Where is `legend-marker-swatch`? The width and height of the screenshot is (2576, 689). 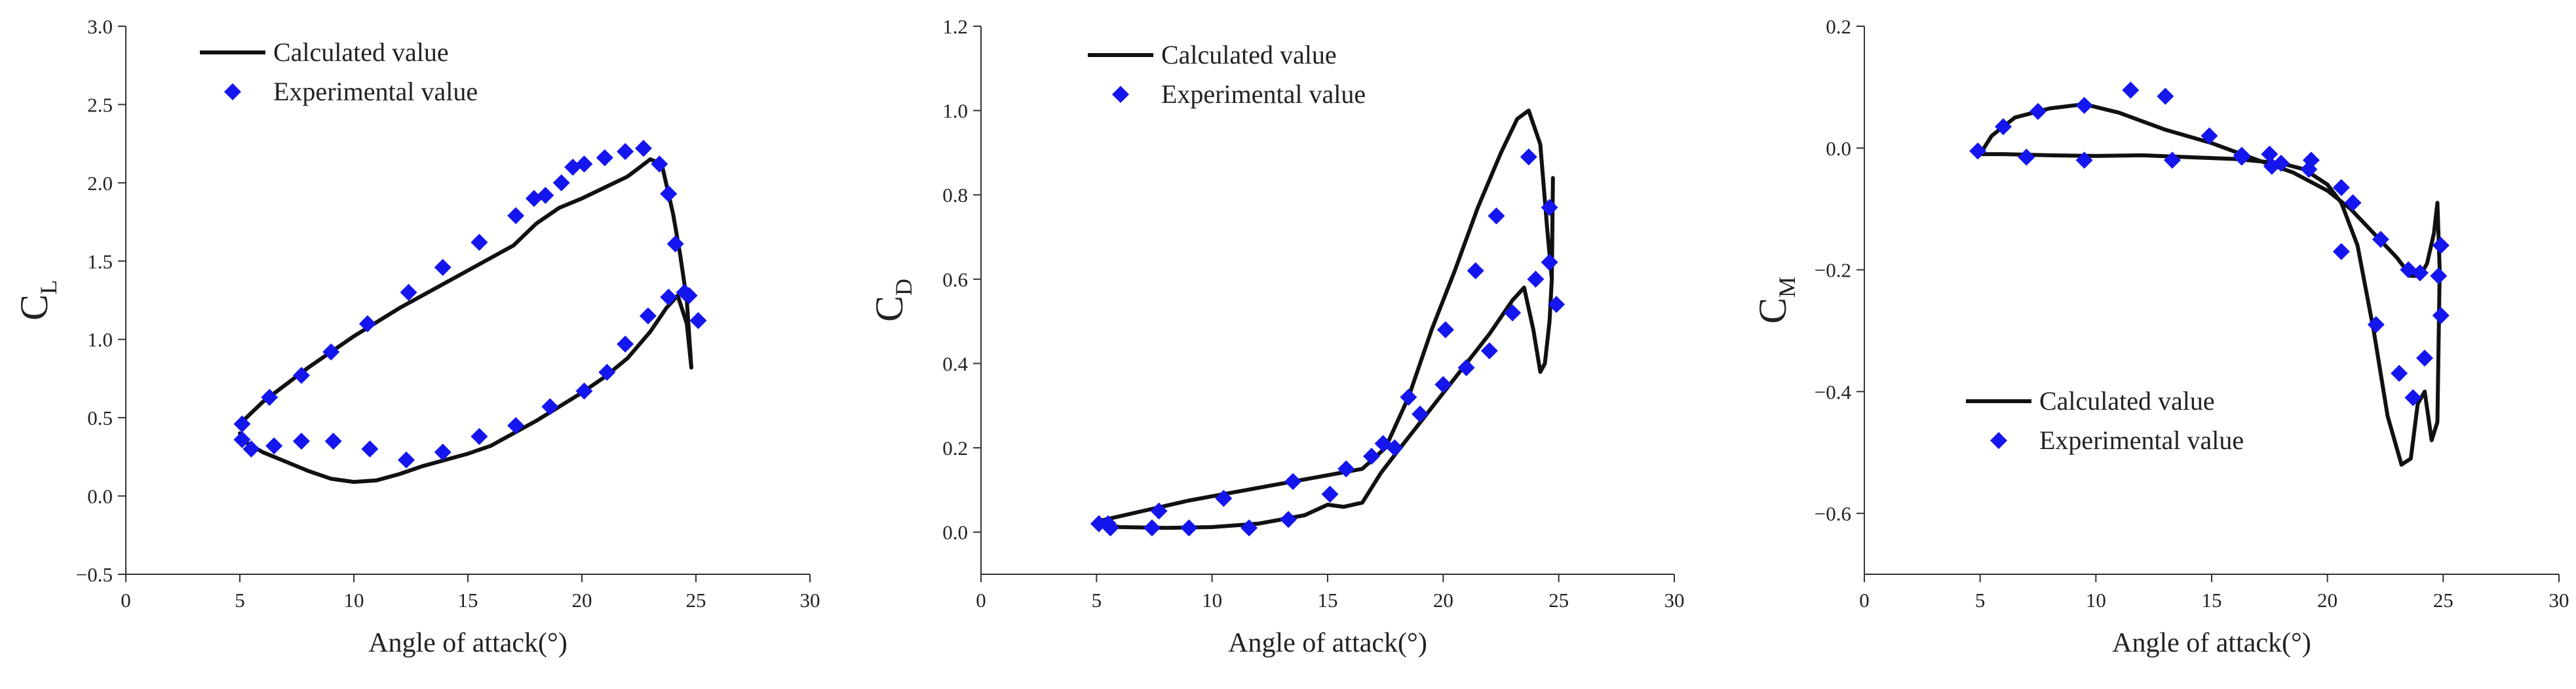 legend-marker-swatch is located at coordinates (232, 91).